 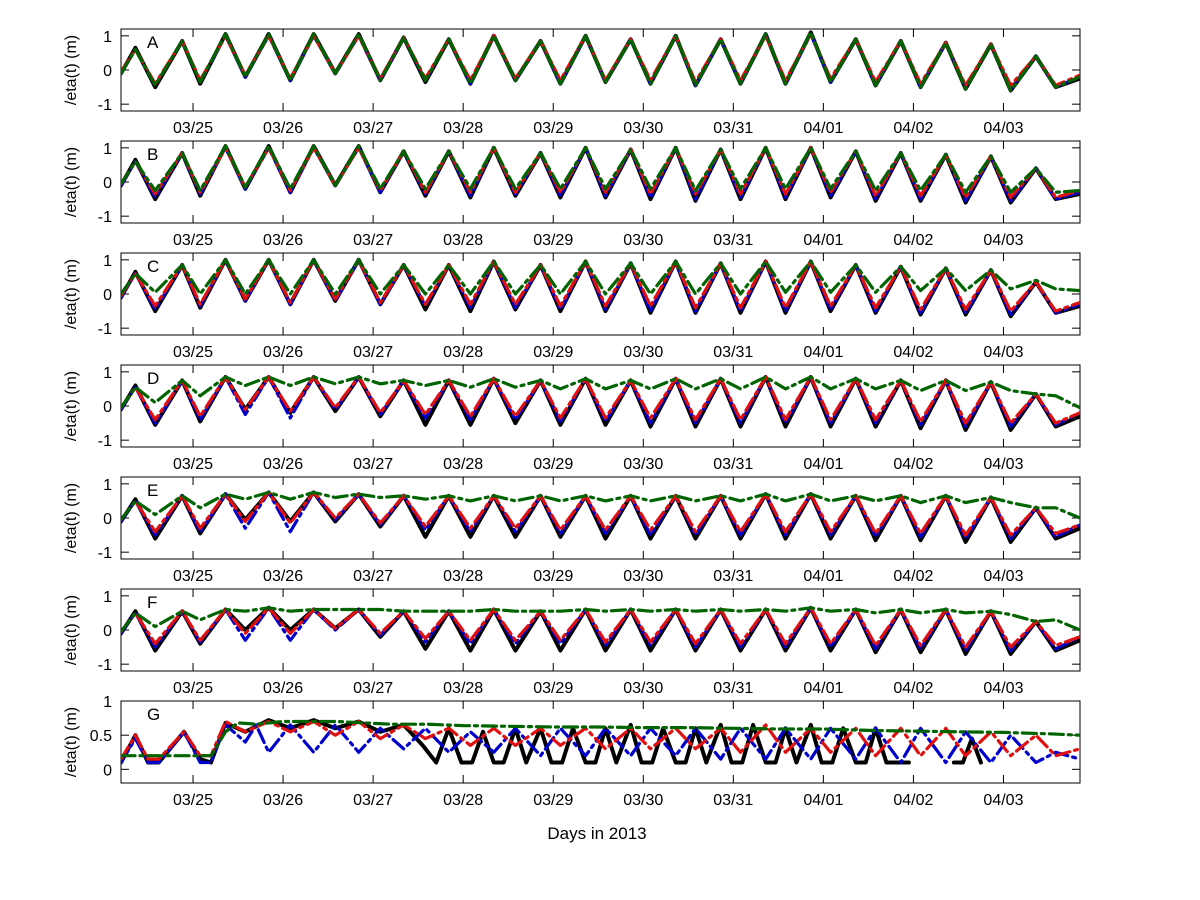 What do you see at coordinates (101, 736) in the screenshot?
I see `y-tick-label: 0.5` at bounding box center [101, 736].